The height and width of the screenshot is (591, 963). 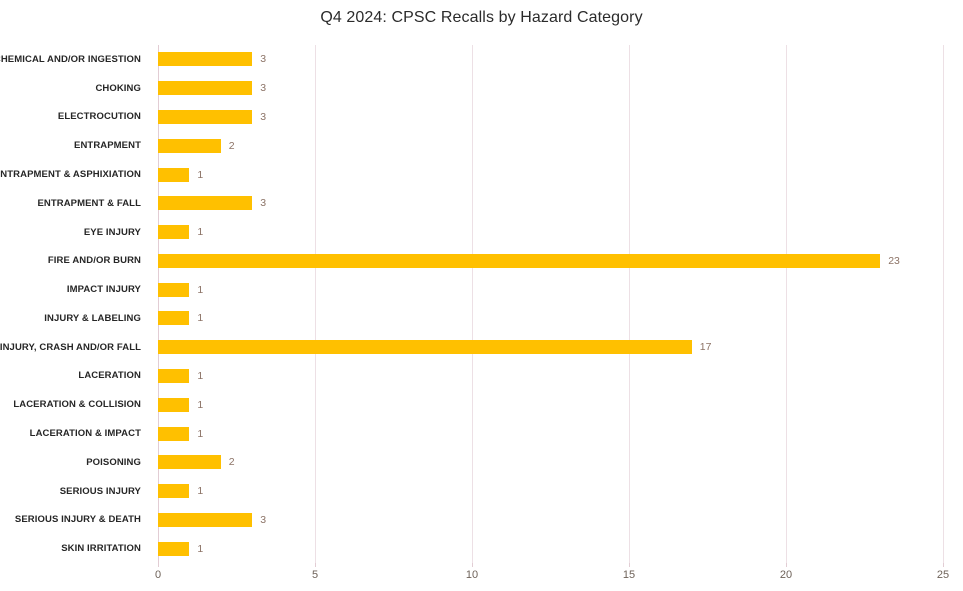 What do you see at coordinates (100, 491) in the screenshot?
I see `category-label: SERIOUS INJURY` at bounding box center [100, 491].